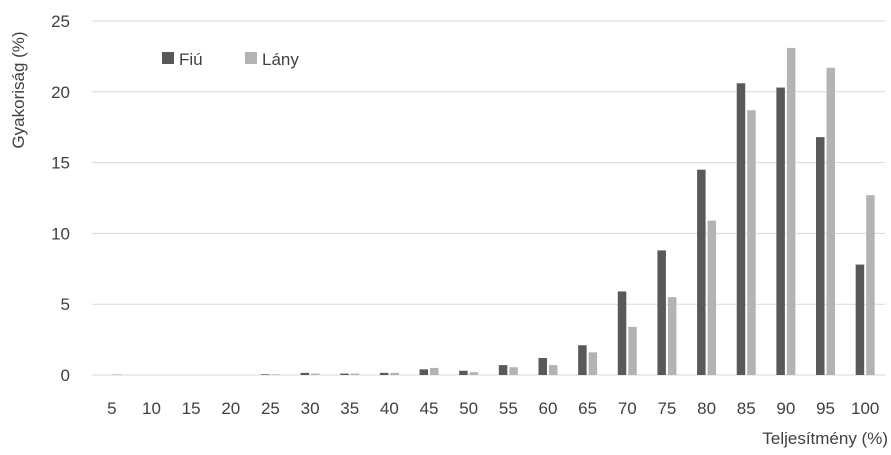 This screenshot has width=891, height=455. Describe the element at coordinates (349, 408) in the screenshot. I see `x-tick-label: 35` at that location.